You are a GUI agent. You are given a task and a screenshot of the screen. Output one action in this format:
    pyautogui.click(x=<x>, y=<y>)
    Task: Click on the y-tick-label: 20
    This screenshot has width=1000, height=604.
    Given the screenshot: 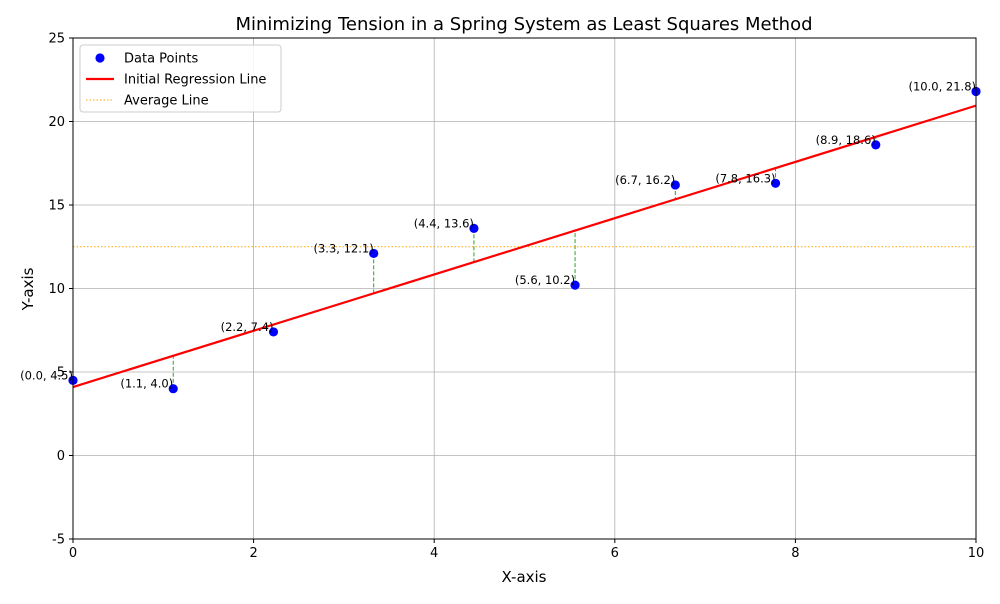 What is the action you would take?
    pyautogui.click(x=56, y=122)
    